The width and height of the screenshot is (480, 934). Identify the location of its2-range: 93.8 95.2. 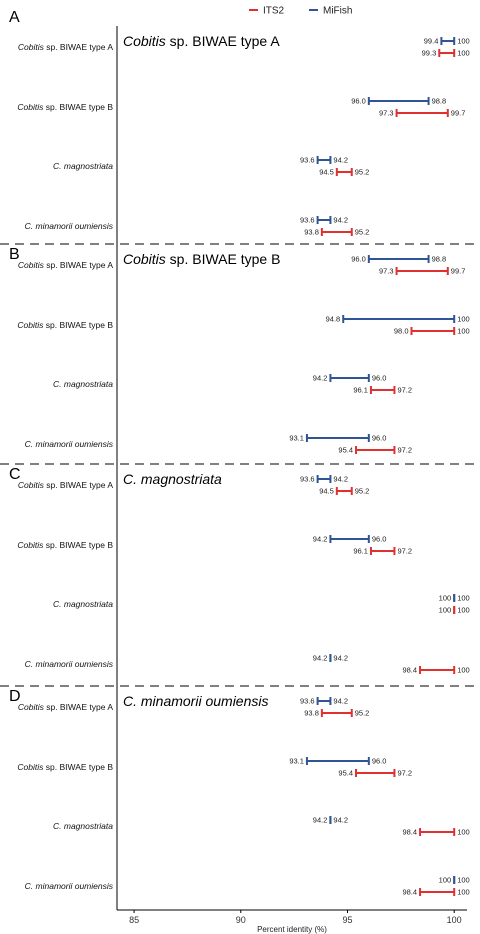
(336, 232).